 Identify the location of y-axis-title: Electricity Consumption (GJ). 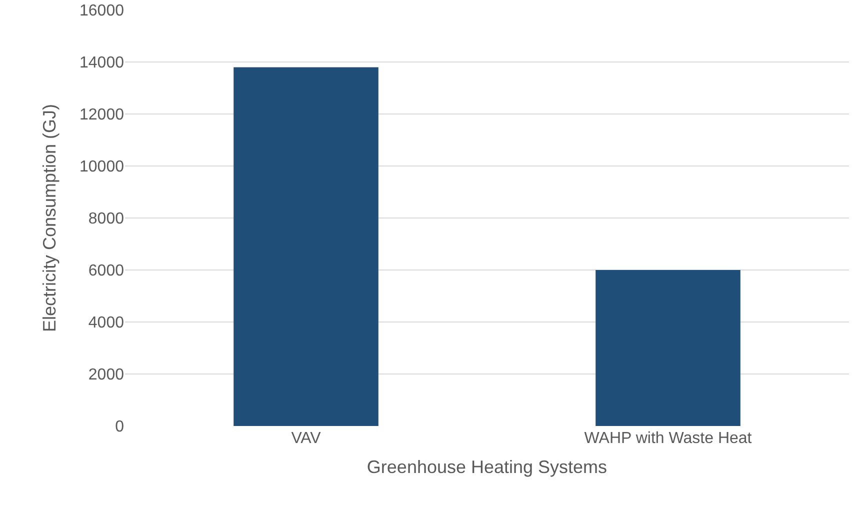
(50, 218).